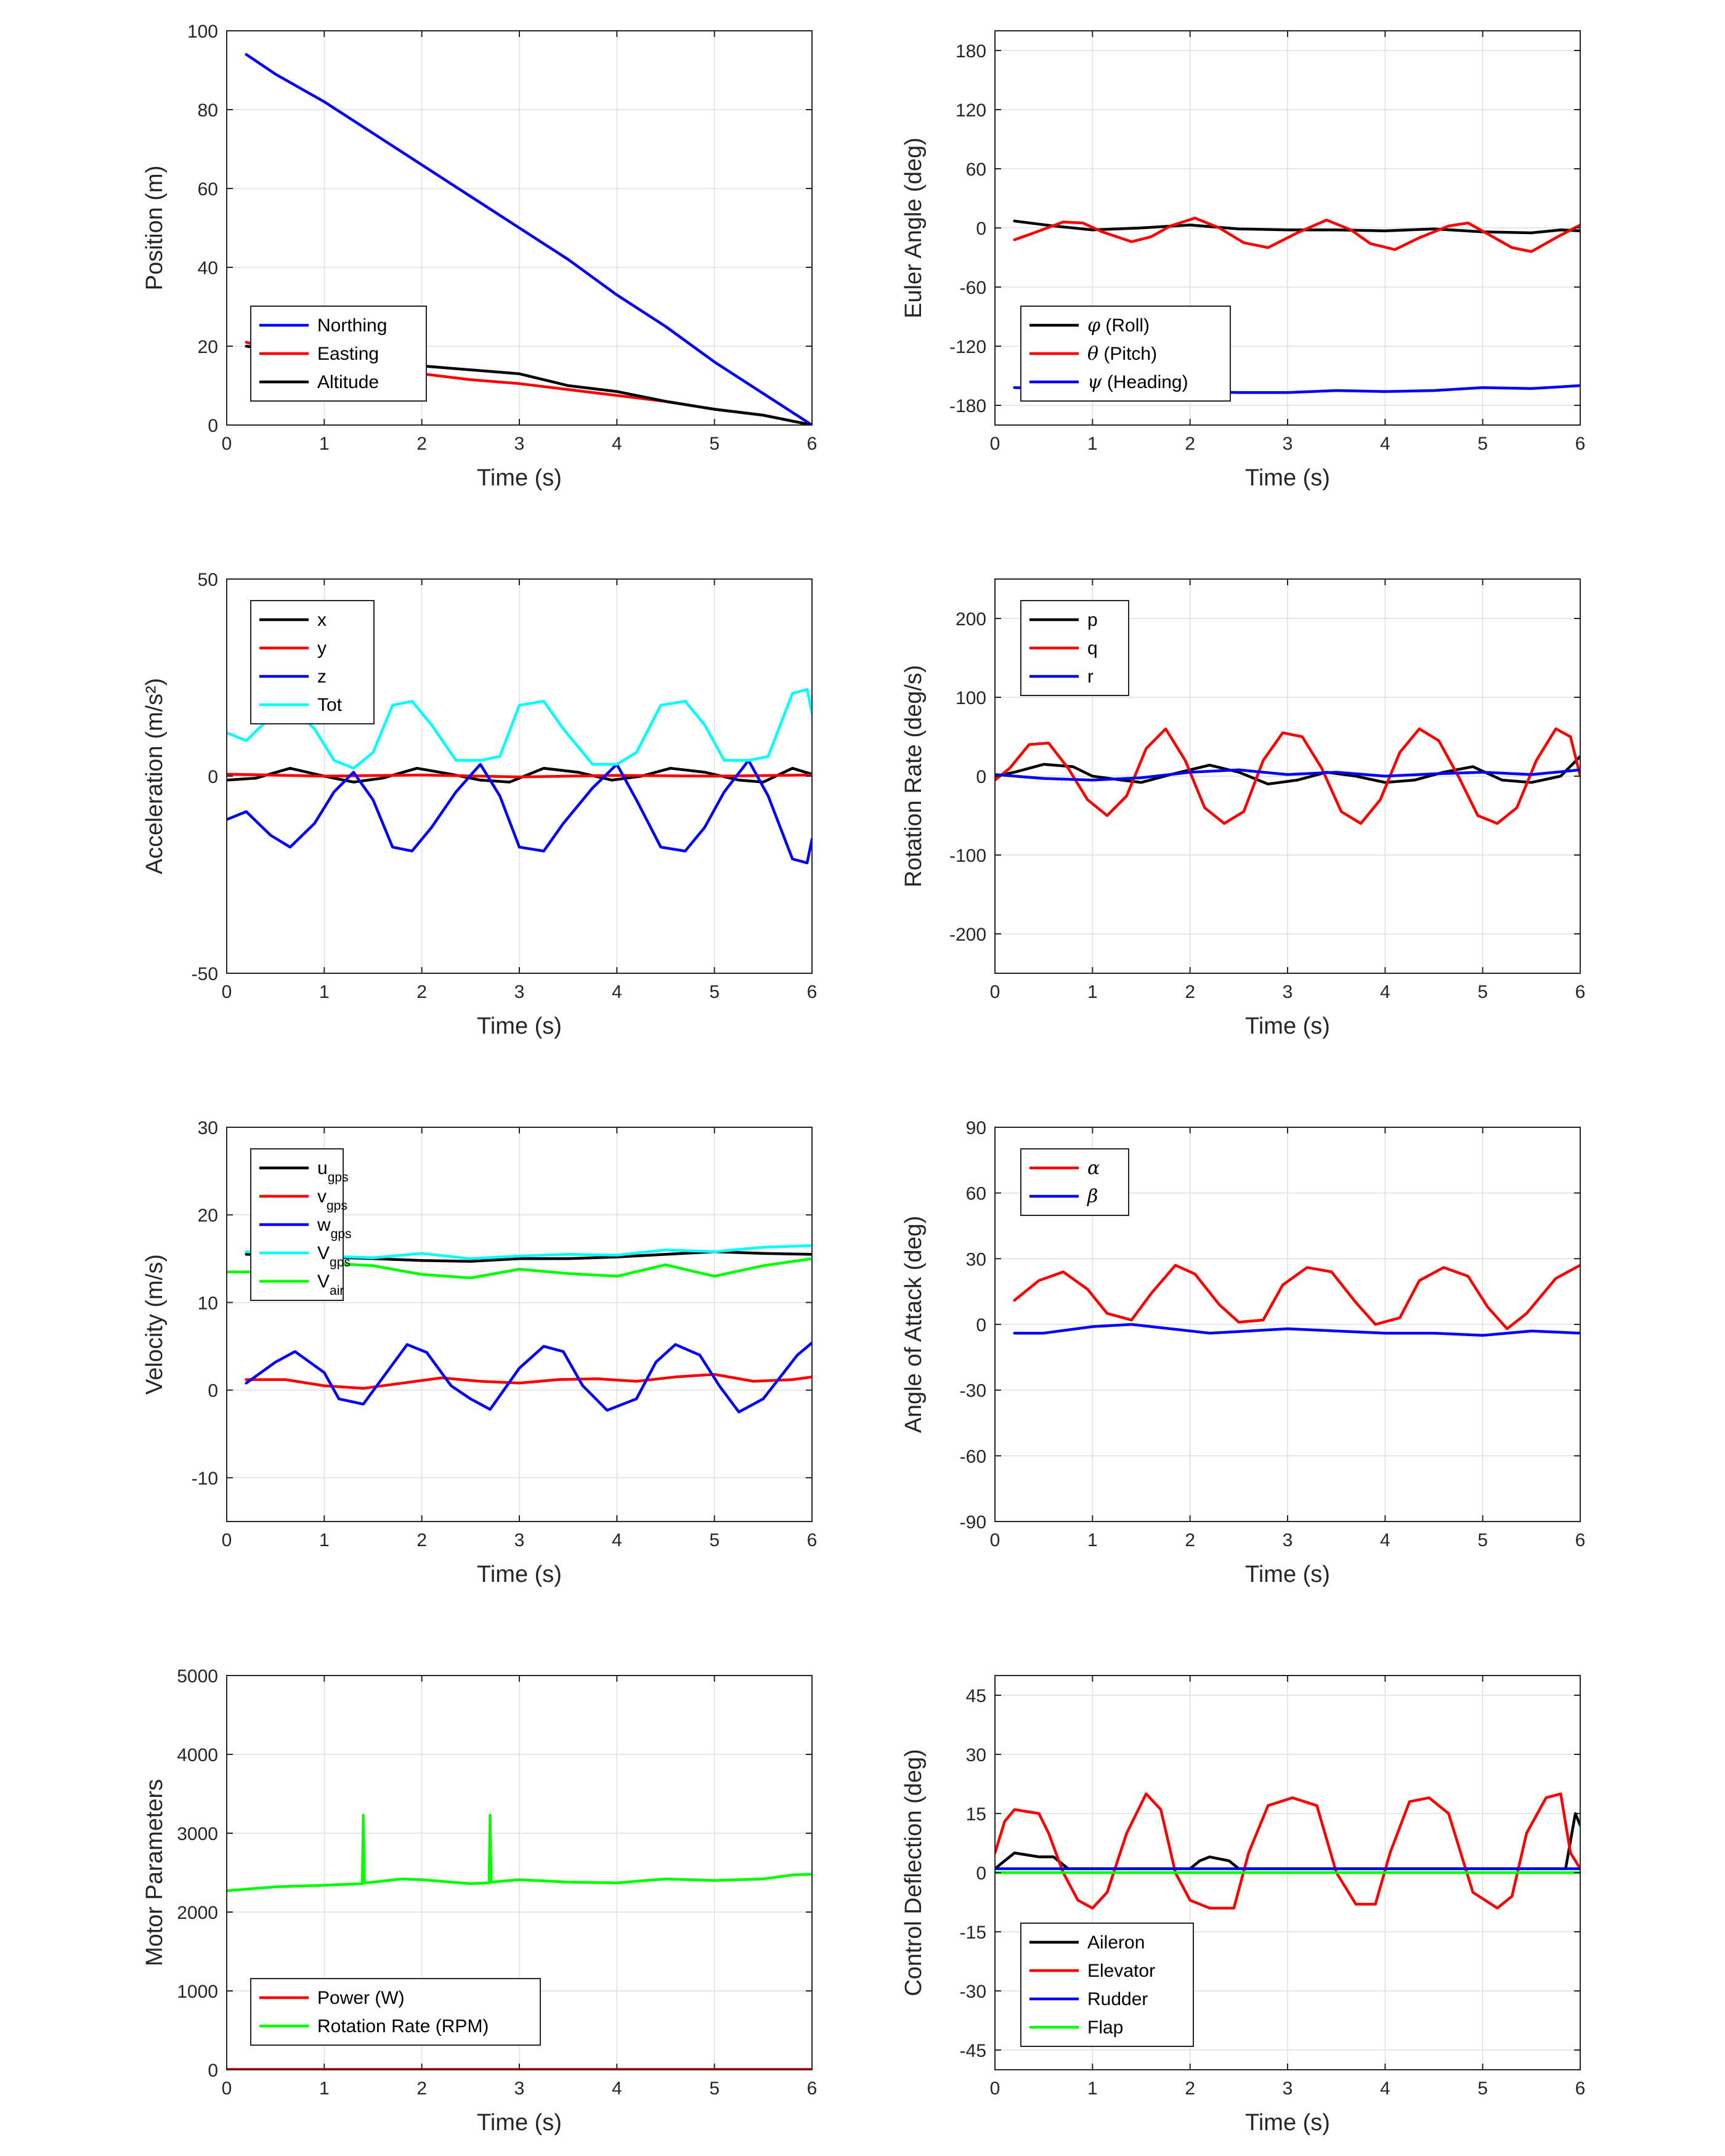 The image size is (1725, 2156). Describe the element at coordinates (208, 1216) in the screenshot. I see `y-tick-label: 20` at that location.